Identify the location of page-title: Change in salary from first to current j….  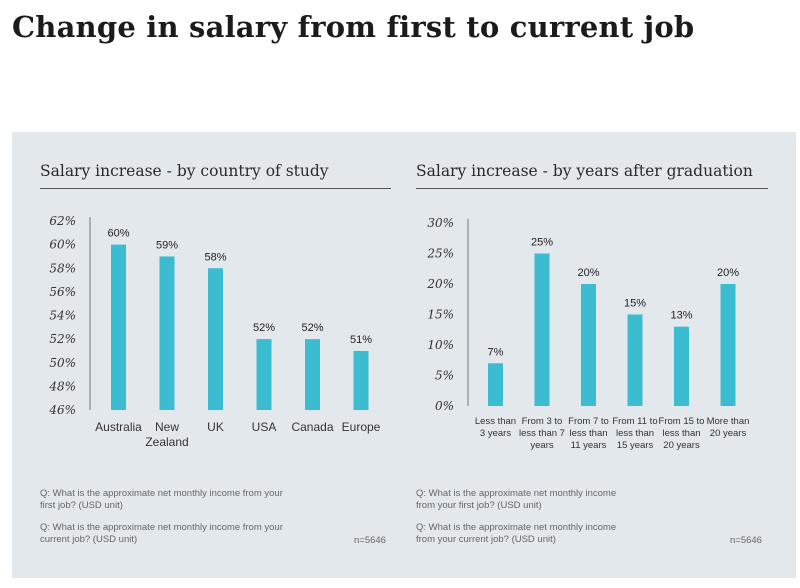
(353, 27).